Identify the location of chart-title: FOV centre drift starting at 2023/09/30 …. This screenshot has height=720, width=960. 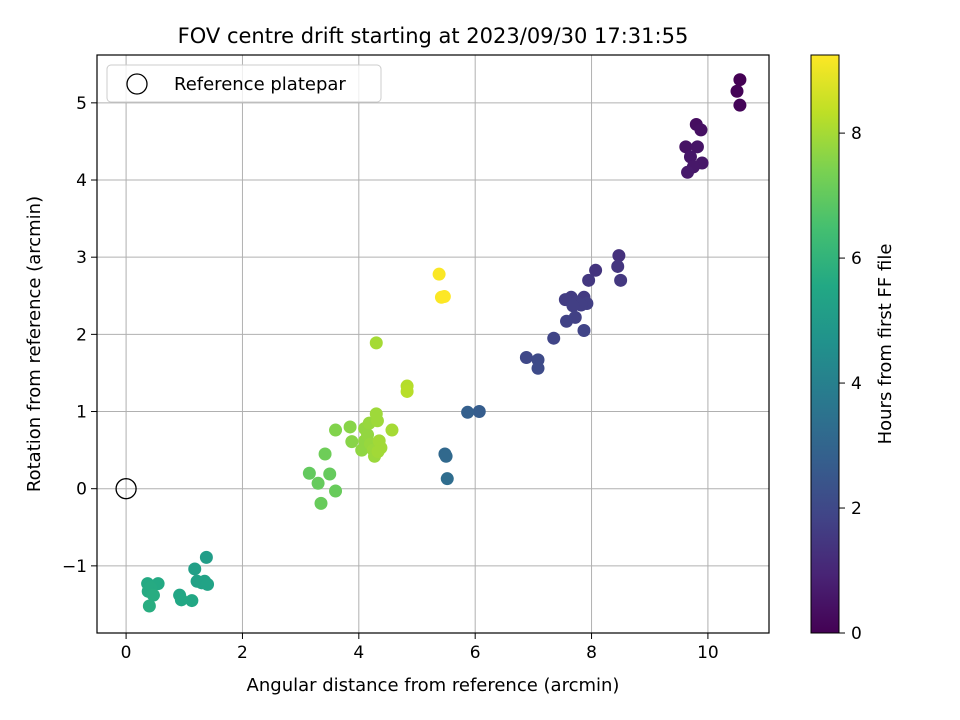
(433, 36).